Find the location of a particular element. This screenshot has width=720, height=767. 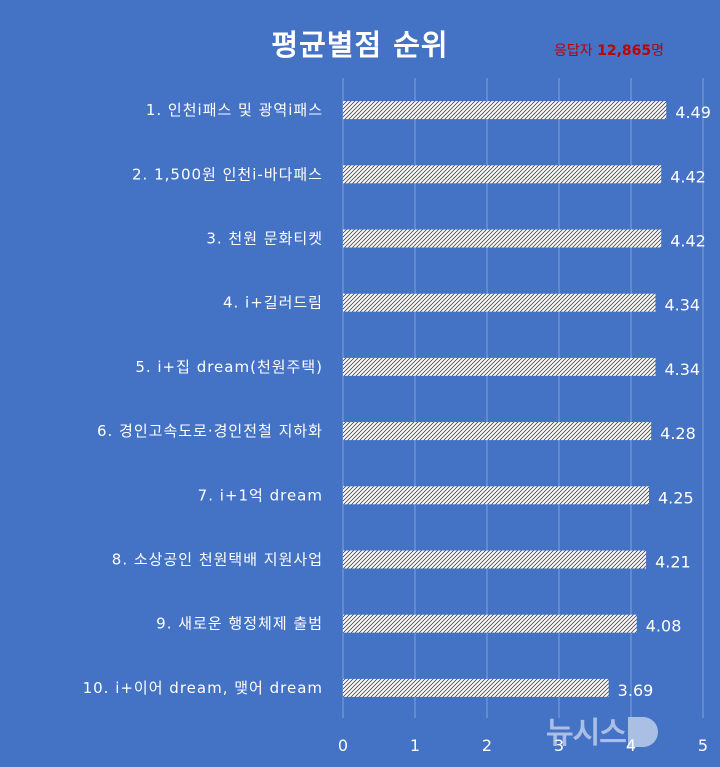

x-tick-label: 5 is located at coordinates (703, 745).